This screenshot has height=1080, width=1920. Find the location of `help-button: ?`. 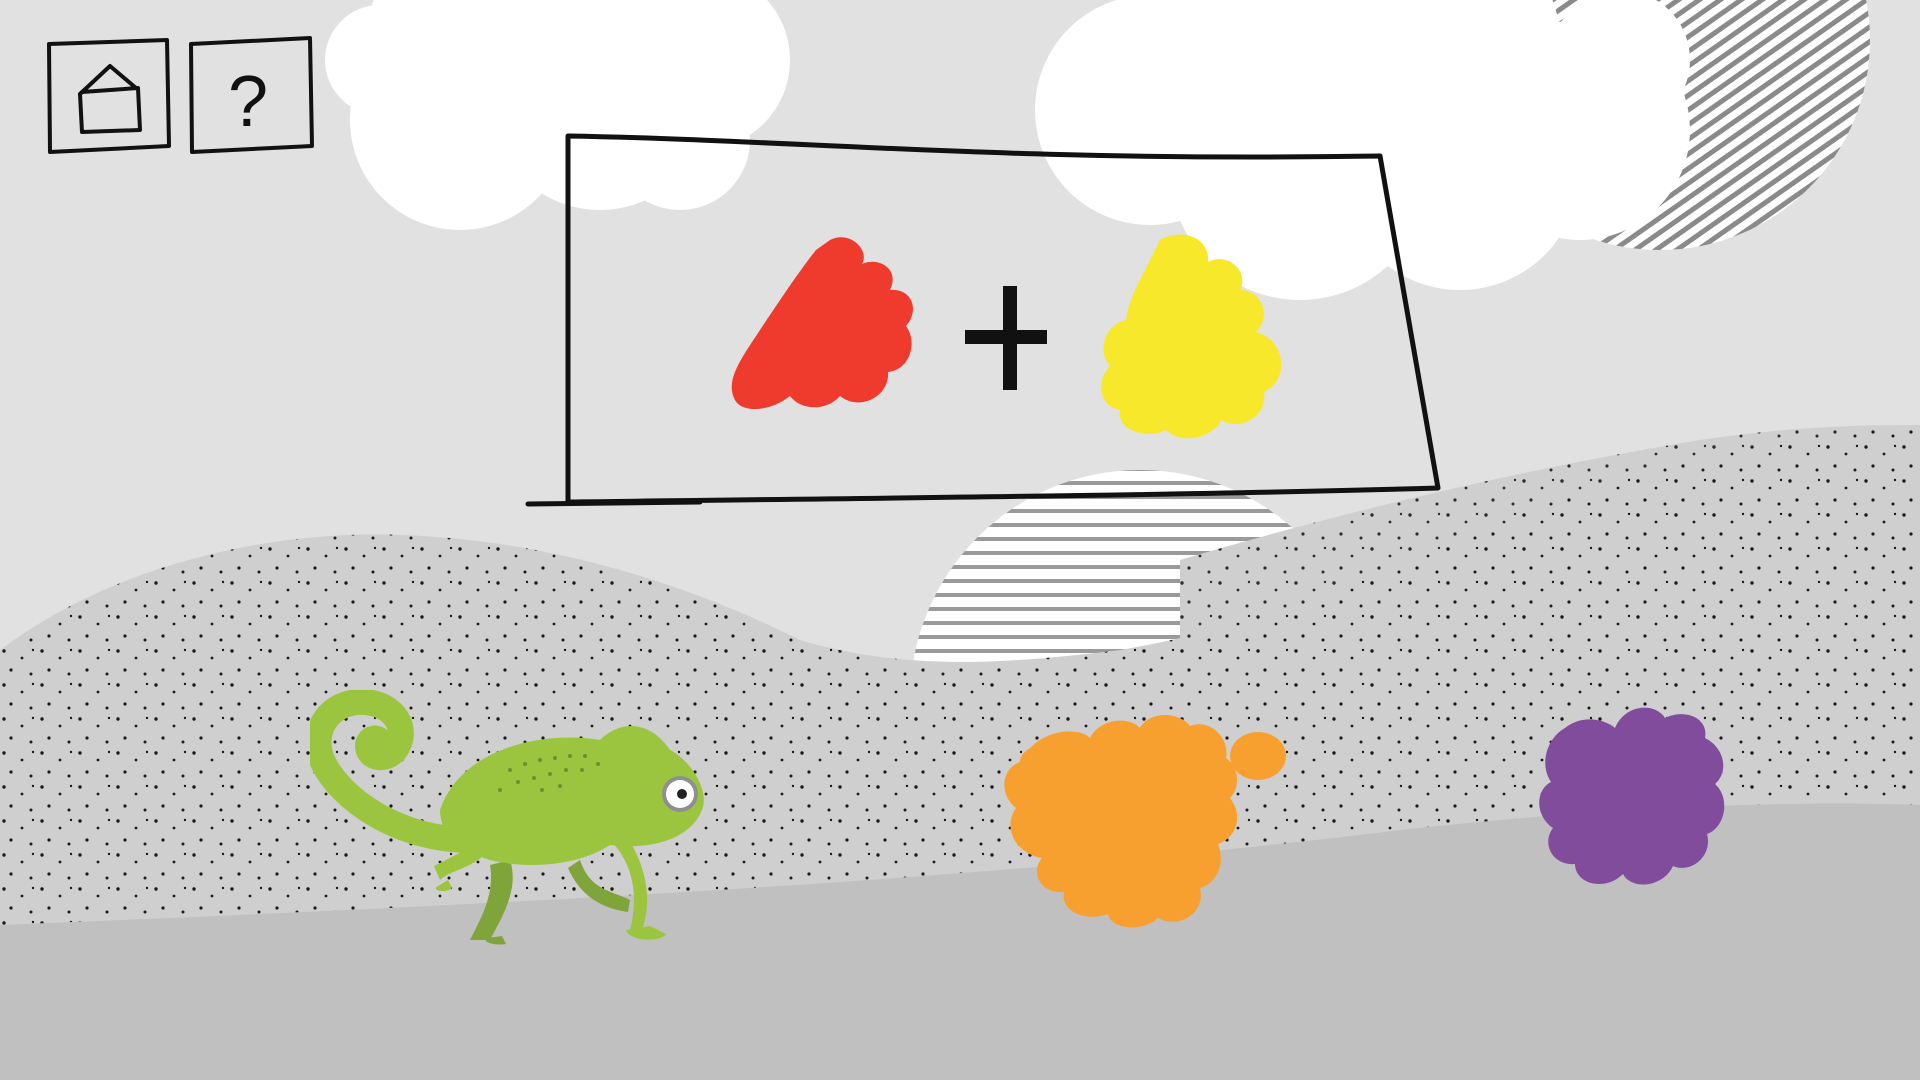

help-button: ? is located at coordinates (251, 96).